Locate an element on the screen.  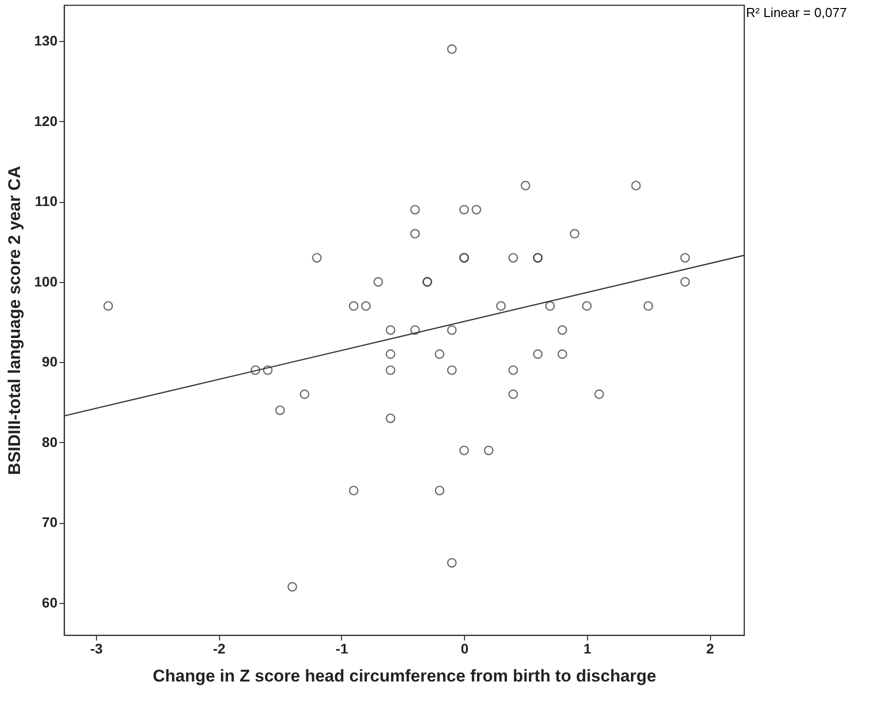
y-axis-title: BSIDIII-total language score 2 year CA is located at coordinates (14, 320).